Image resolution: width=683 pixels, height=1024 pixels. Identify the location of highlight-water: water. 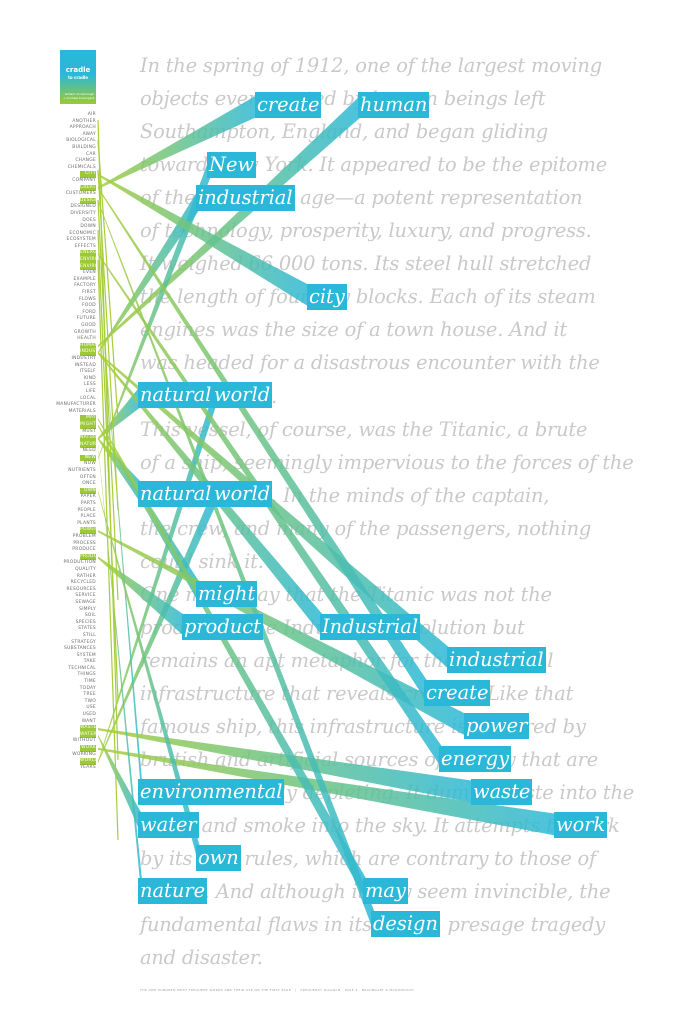
(168, 825).